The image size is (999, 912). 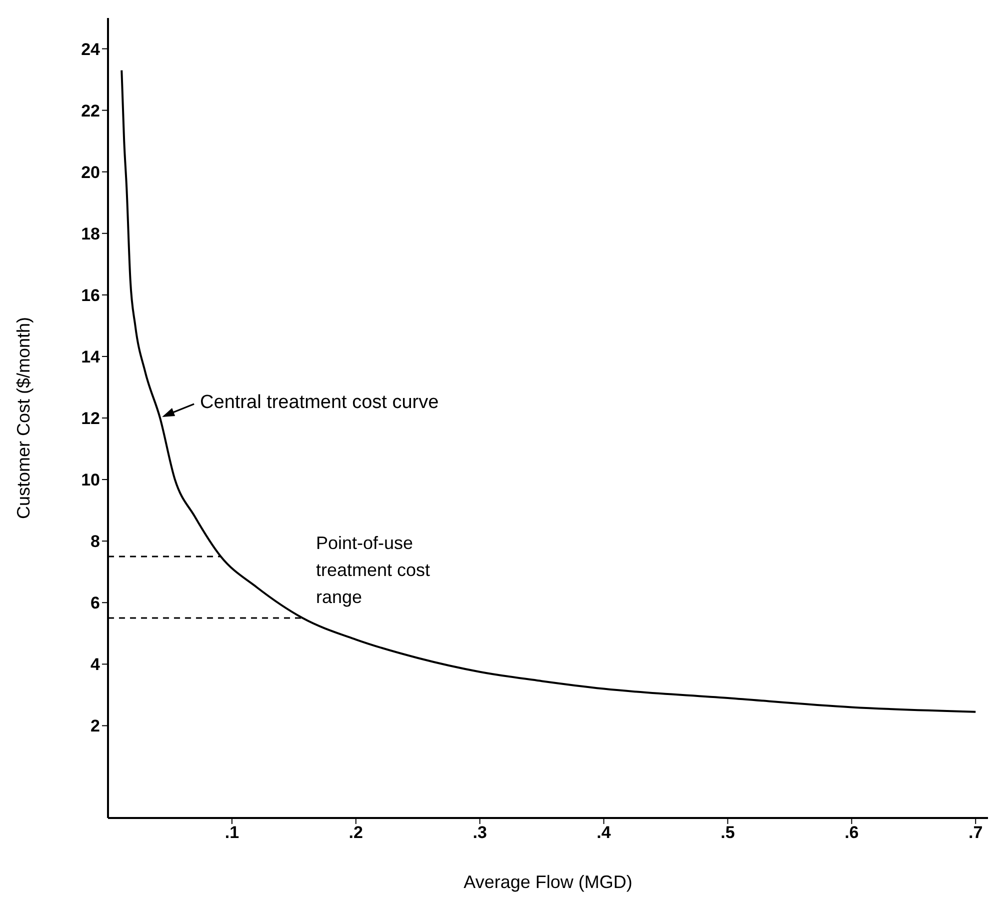 What do you see at coordinates (727, 832) in the screenshot?
I see `x-tick-label: .5` at bounding box center [727, 832].